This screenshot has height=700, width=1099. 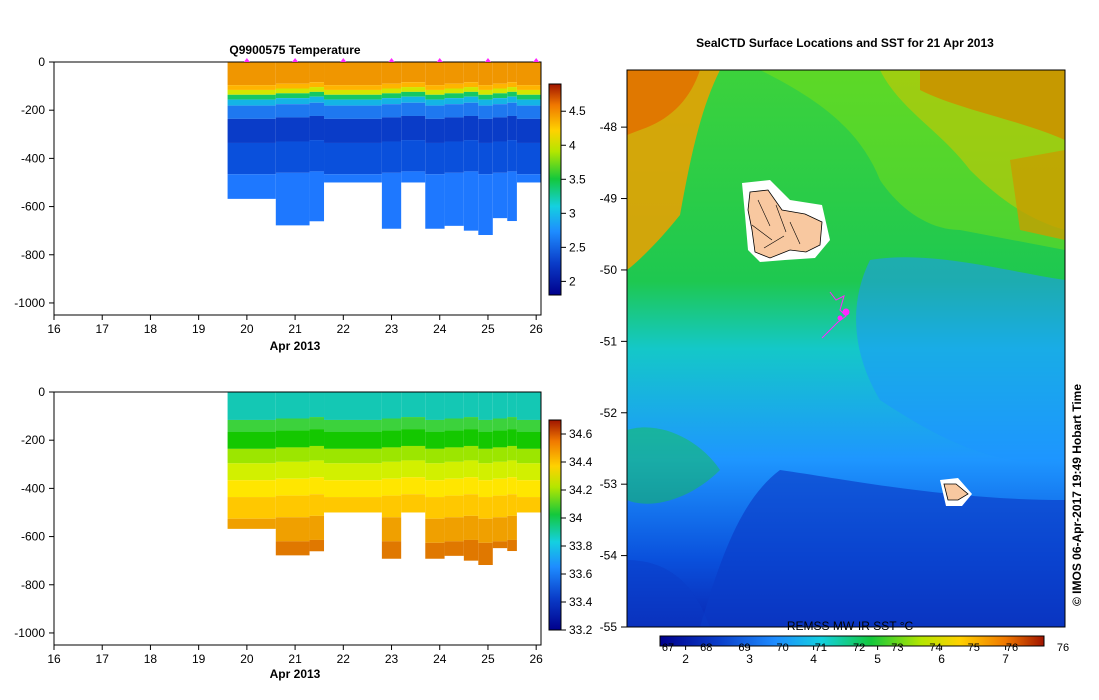 I want to click on colorbar-tick-label: 33.8, so click(x=581, y=546).